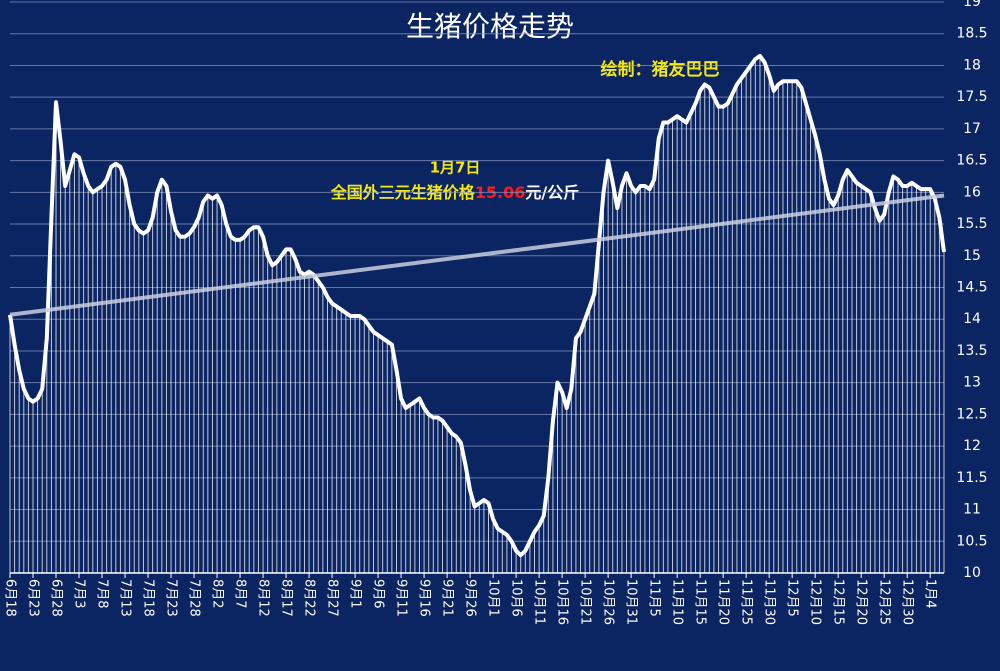 This screenshot has height=671, width=1000. Describe the element at coordinates (930, 594) in the screenshot. I see `x-tick-label: 1月4` at that location.